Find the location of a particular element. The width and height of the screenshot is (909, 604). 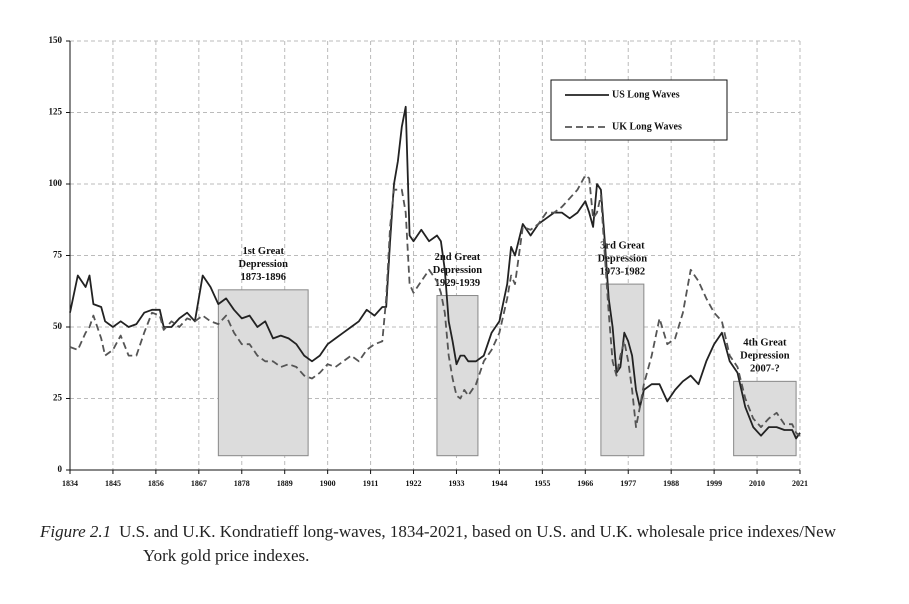

x-tick-label: 1867 is located at coordinates (199, 483).